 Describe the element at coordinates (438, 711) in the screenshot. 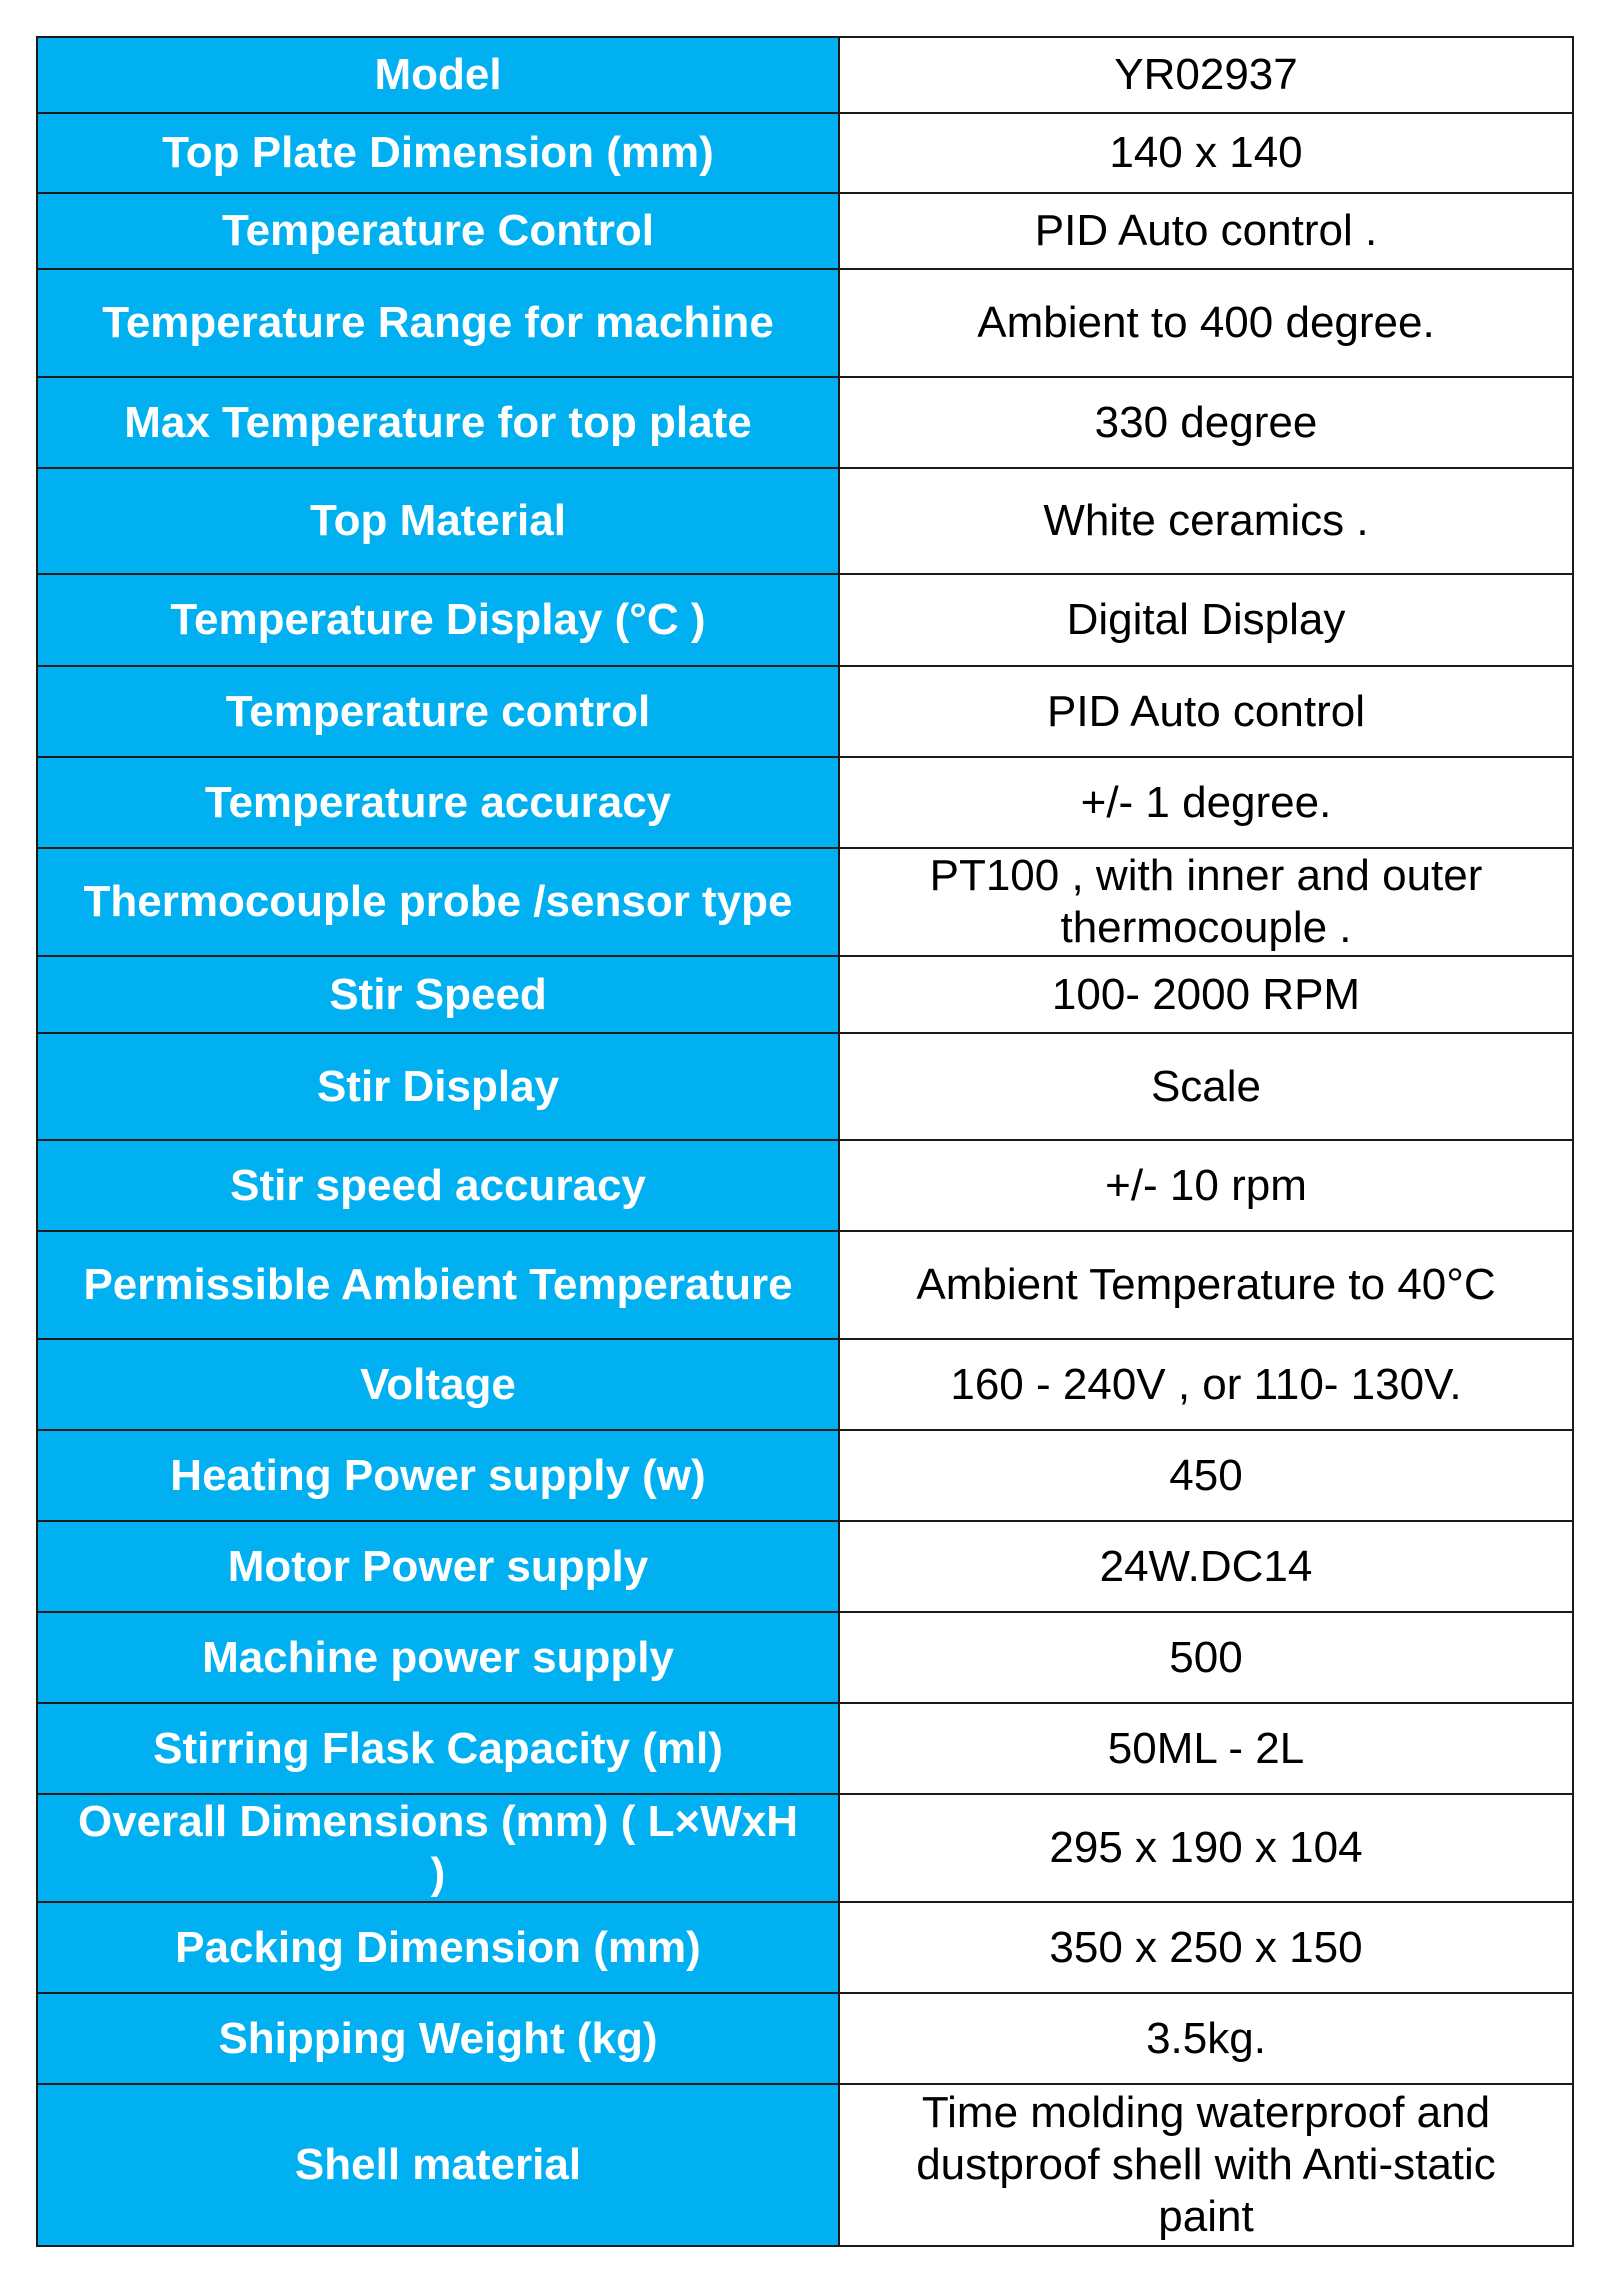

I see `spec-label: Temperature control` at that location.